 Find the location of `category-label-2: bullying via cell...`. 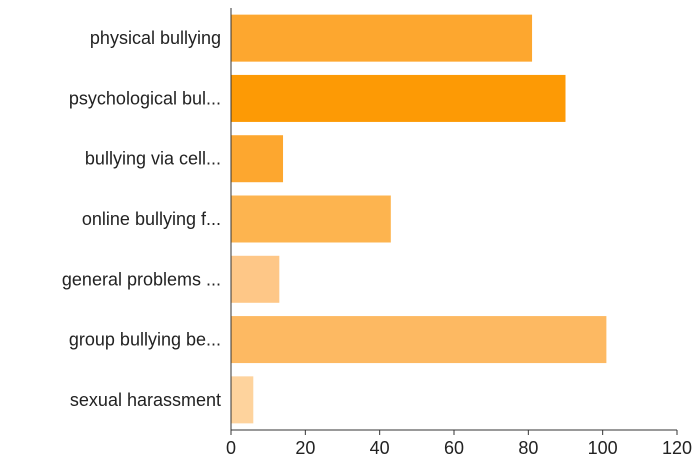

category-label-2: bullying via cell... is located at coordinates (153, 159).